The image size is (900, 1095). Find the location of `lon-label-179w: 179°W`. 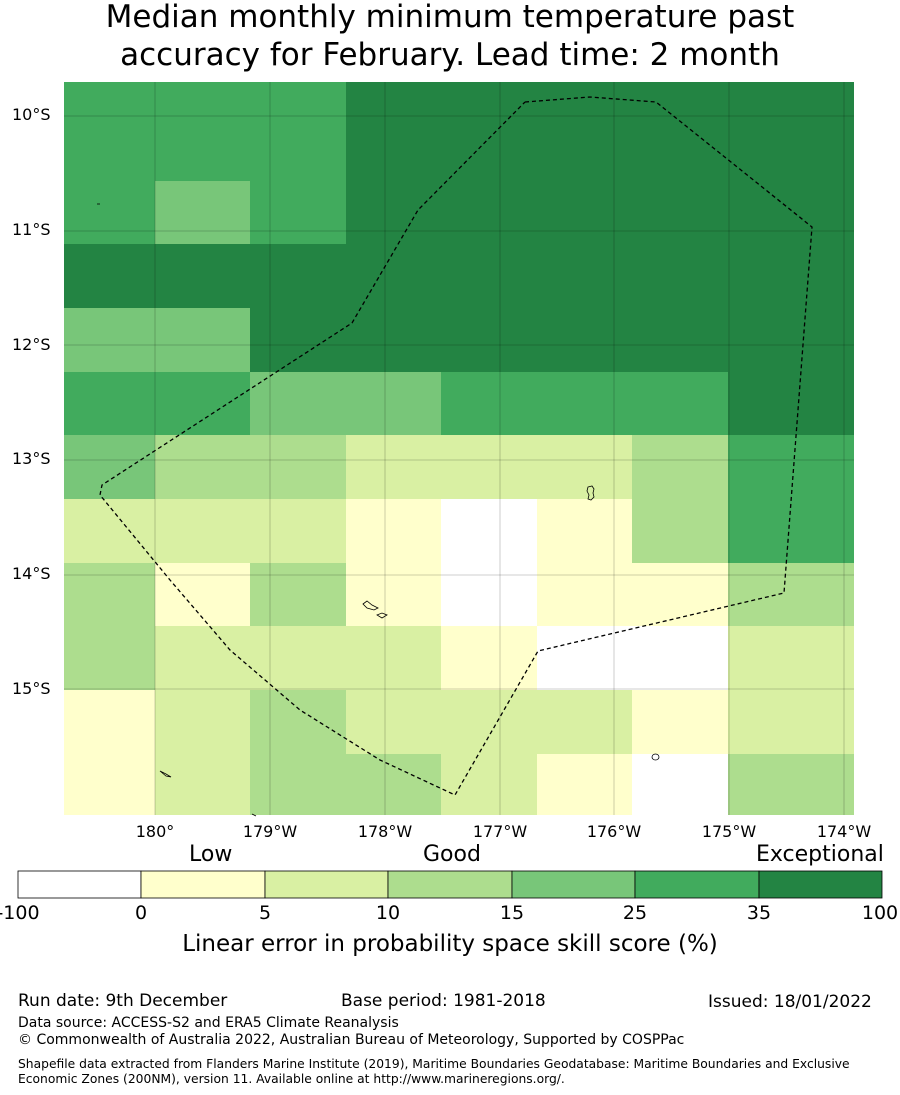

lon-label-179w: 179°W is located at coordinates (270, 831).